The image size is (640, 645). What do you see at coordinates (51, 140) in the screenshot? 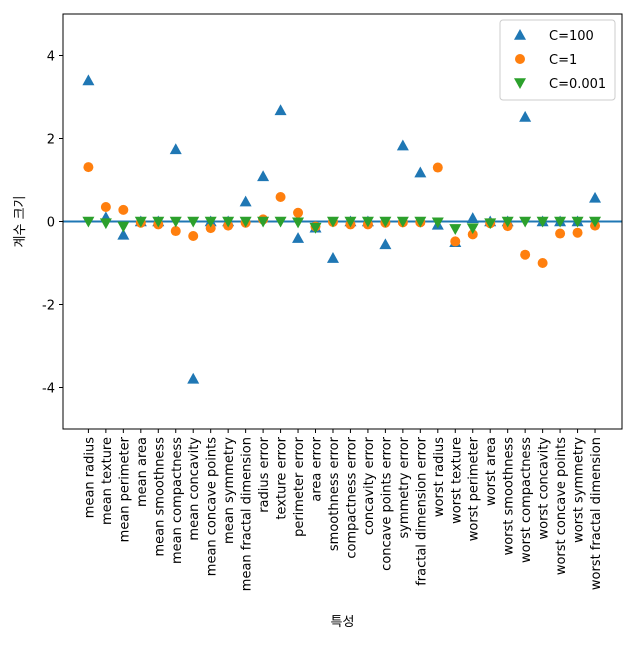
I see `y-tick-label: 2` at bounding box center [51, 140].